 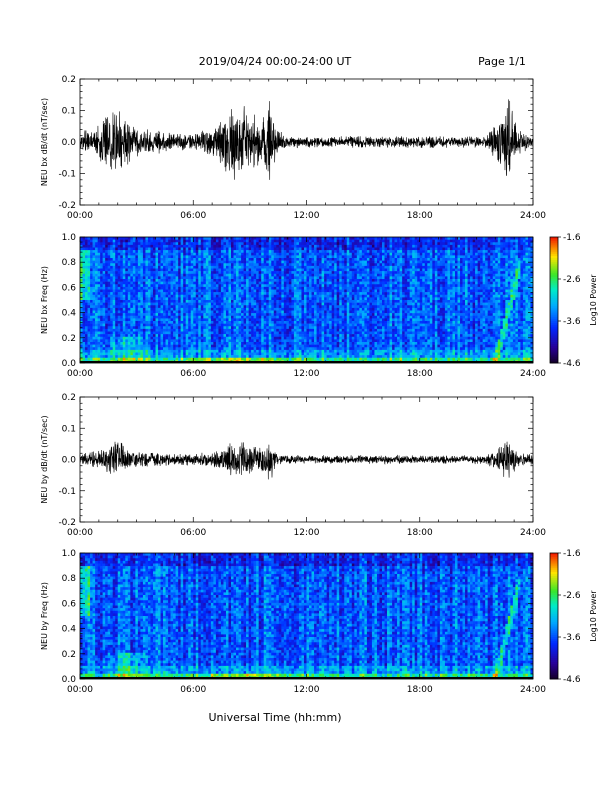 I want to click on series-trace, so click(x=306, y=139).